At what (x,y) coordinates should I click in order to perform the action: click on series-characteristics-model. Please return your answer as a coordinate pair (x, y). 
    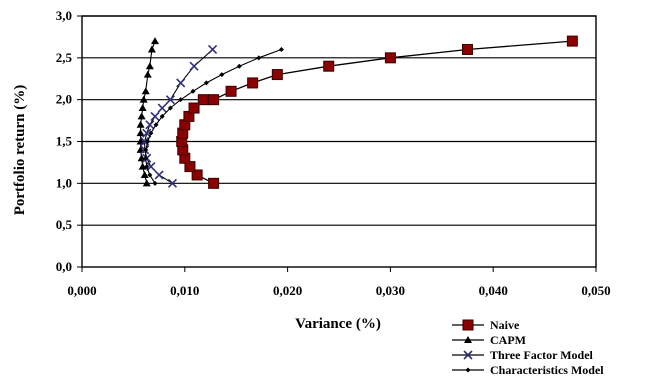
    Looking at the image, I should click on (213, 116).